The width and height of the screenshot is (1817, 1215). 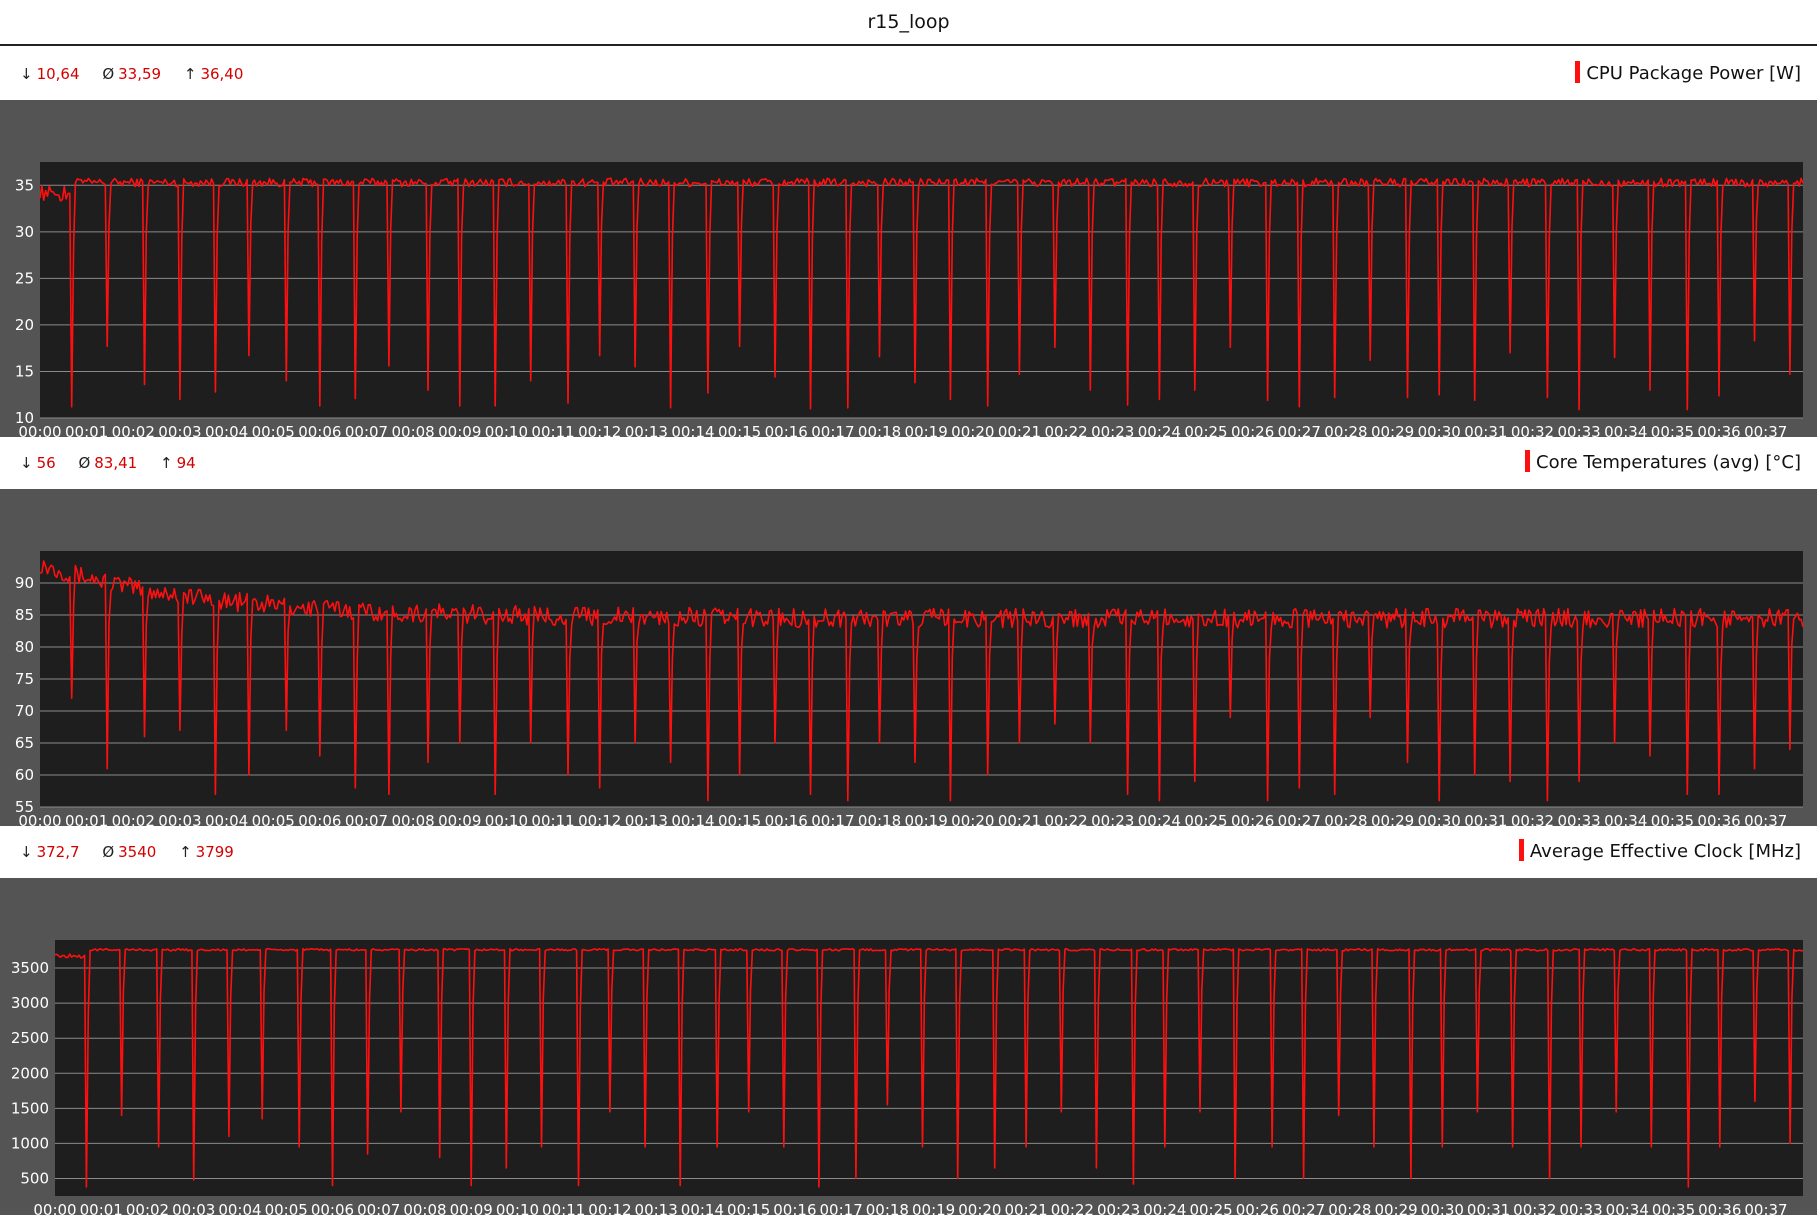 What do you see at coordinates (50, 74) in the screenshot?
I see `stat-min: ↓ 10,64` at bounding box center [50, 74].